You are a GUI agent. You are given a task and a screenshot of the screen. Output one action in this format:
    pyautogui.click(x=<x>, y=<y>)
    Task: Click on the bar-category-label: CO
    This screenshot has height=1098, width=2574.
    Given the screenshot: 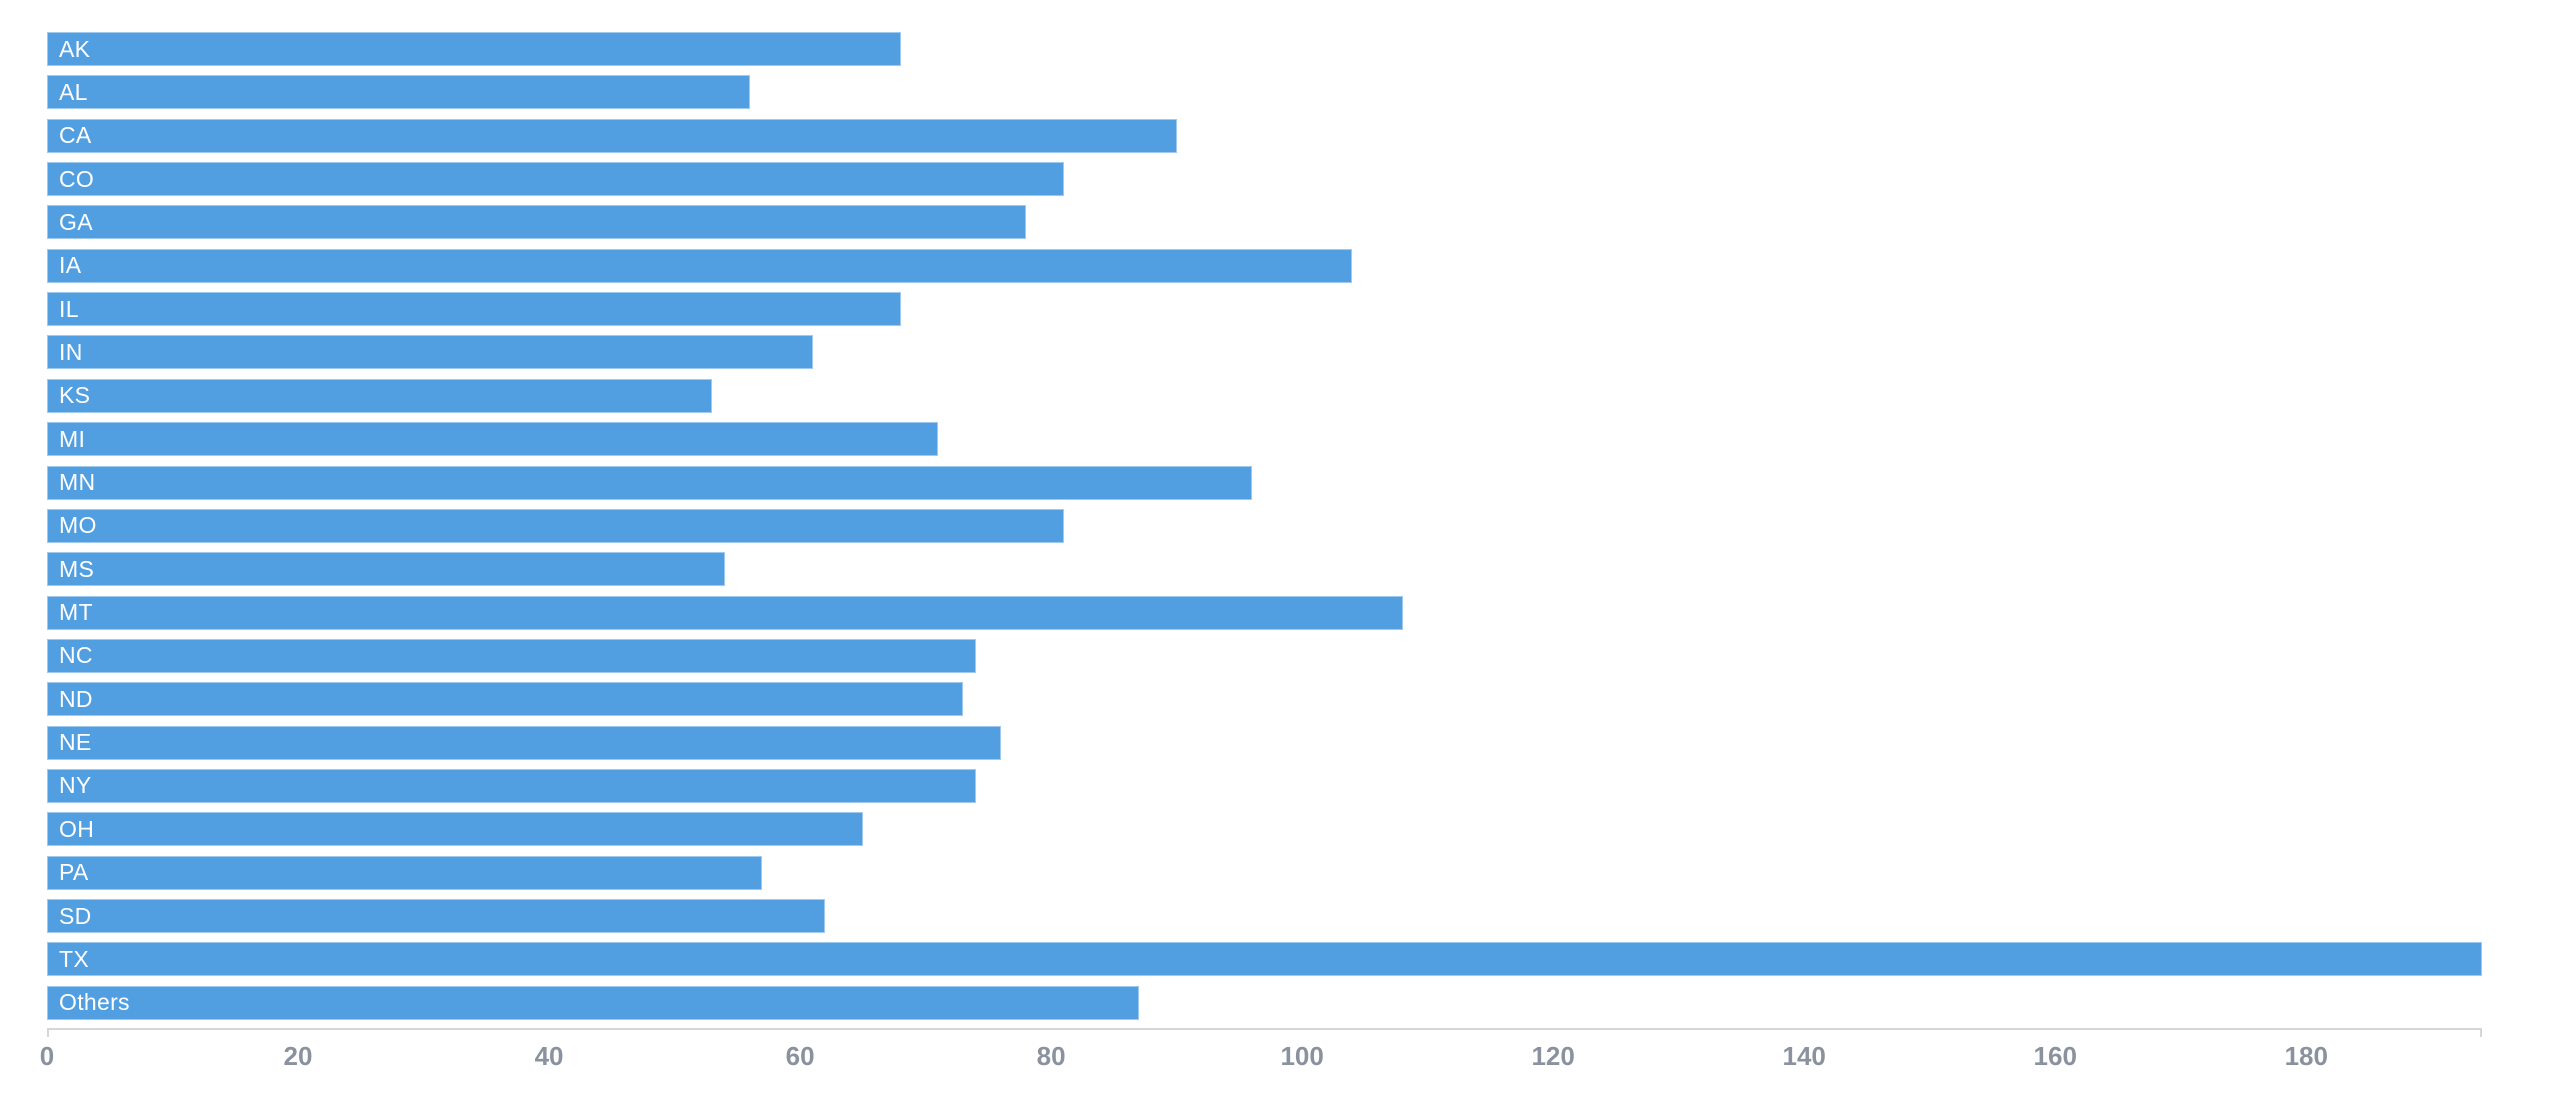 What is the action you would take?
    pyautogui.click(x=77, y=178)
    